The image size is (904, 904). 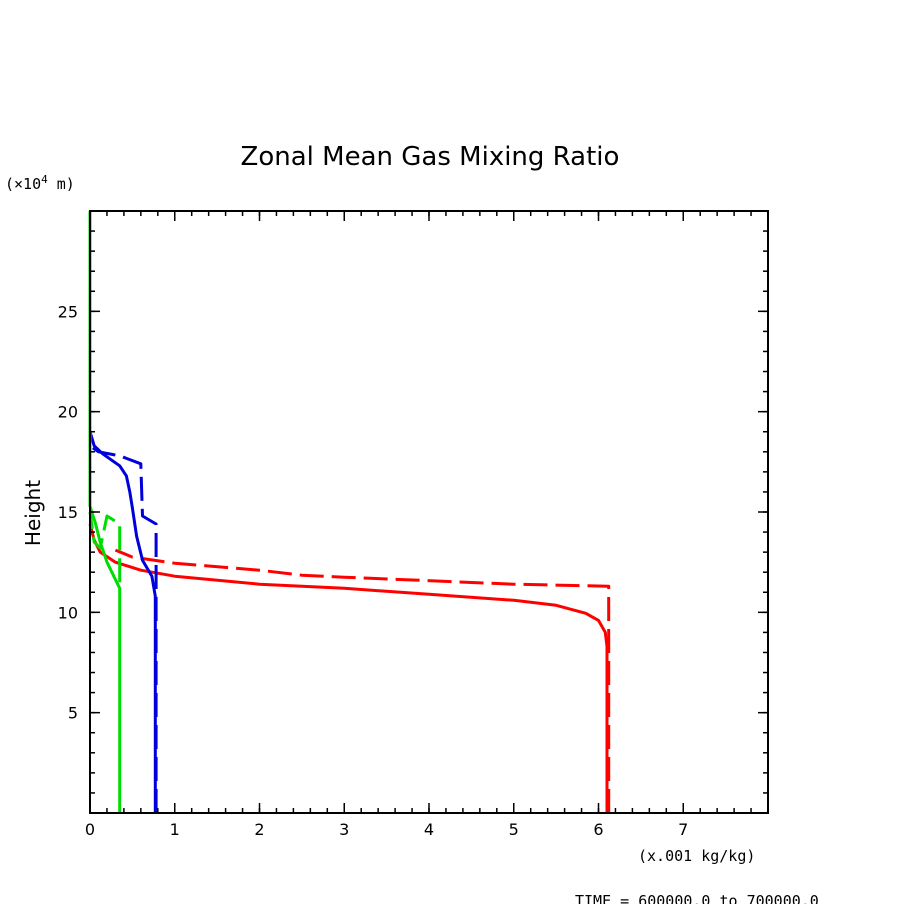 What do you see at coordinates (696, 856) in the screenshot?
I see `x-unit-label: (x.001 kg/kg)` at bounding box center [696, 856].